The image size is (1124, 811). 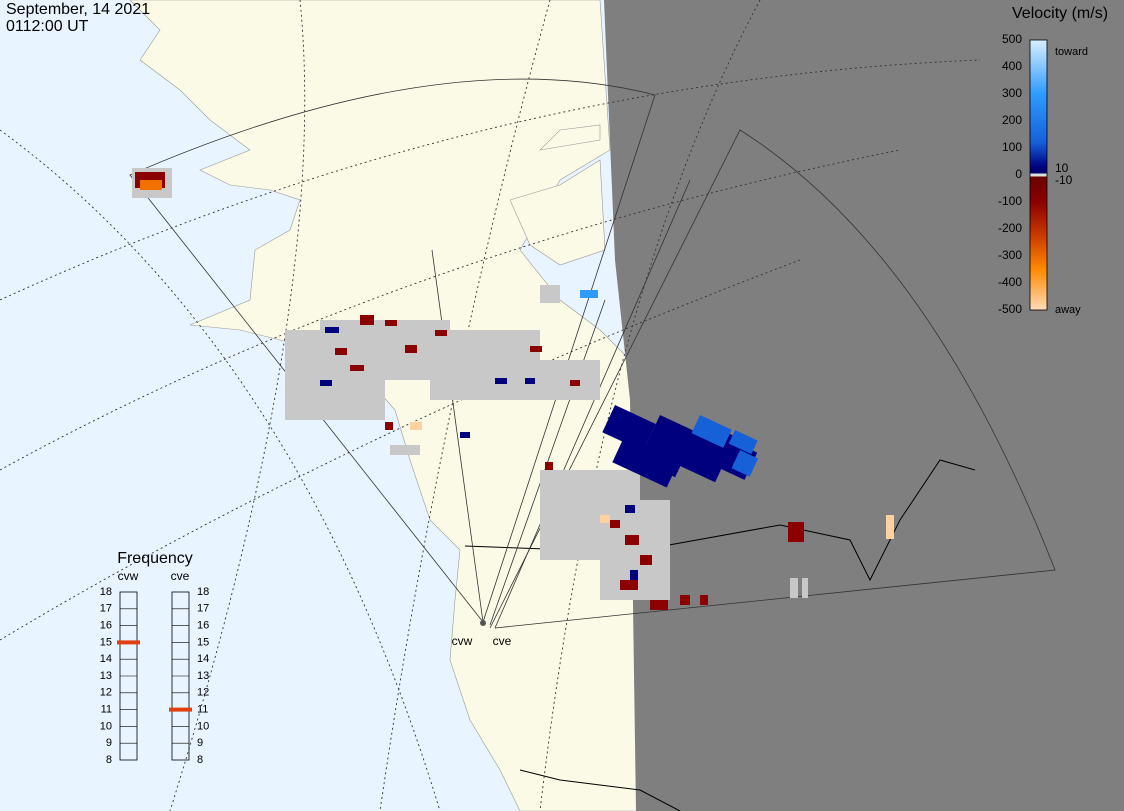 What do you see at coordinates (1038, 175) in the screenshot?
I see `colorbar-gradient` at bounding box center [1038, 175].